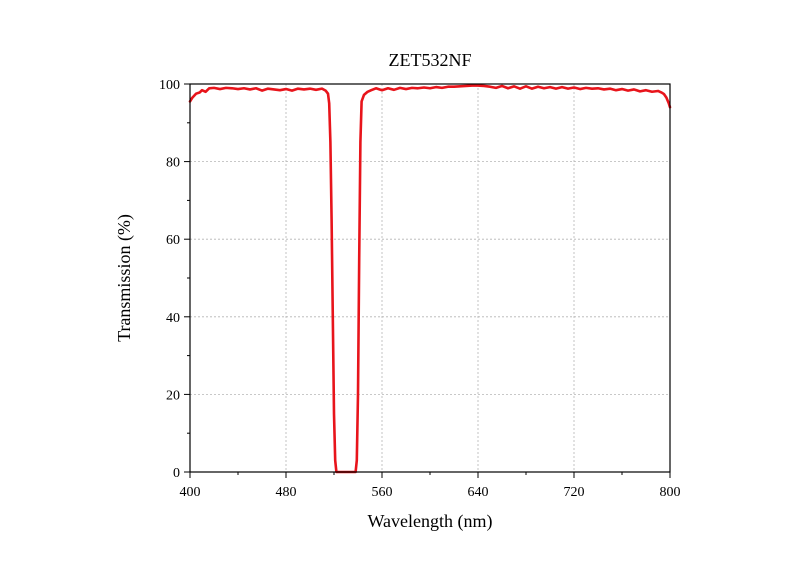 The width and height of the screenshot is (800, 569). I want to click on x-tick-label: 800, so click(670, 492).